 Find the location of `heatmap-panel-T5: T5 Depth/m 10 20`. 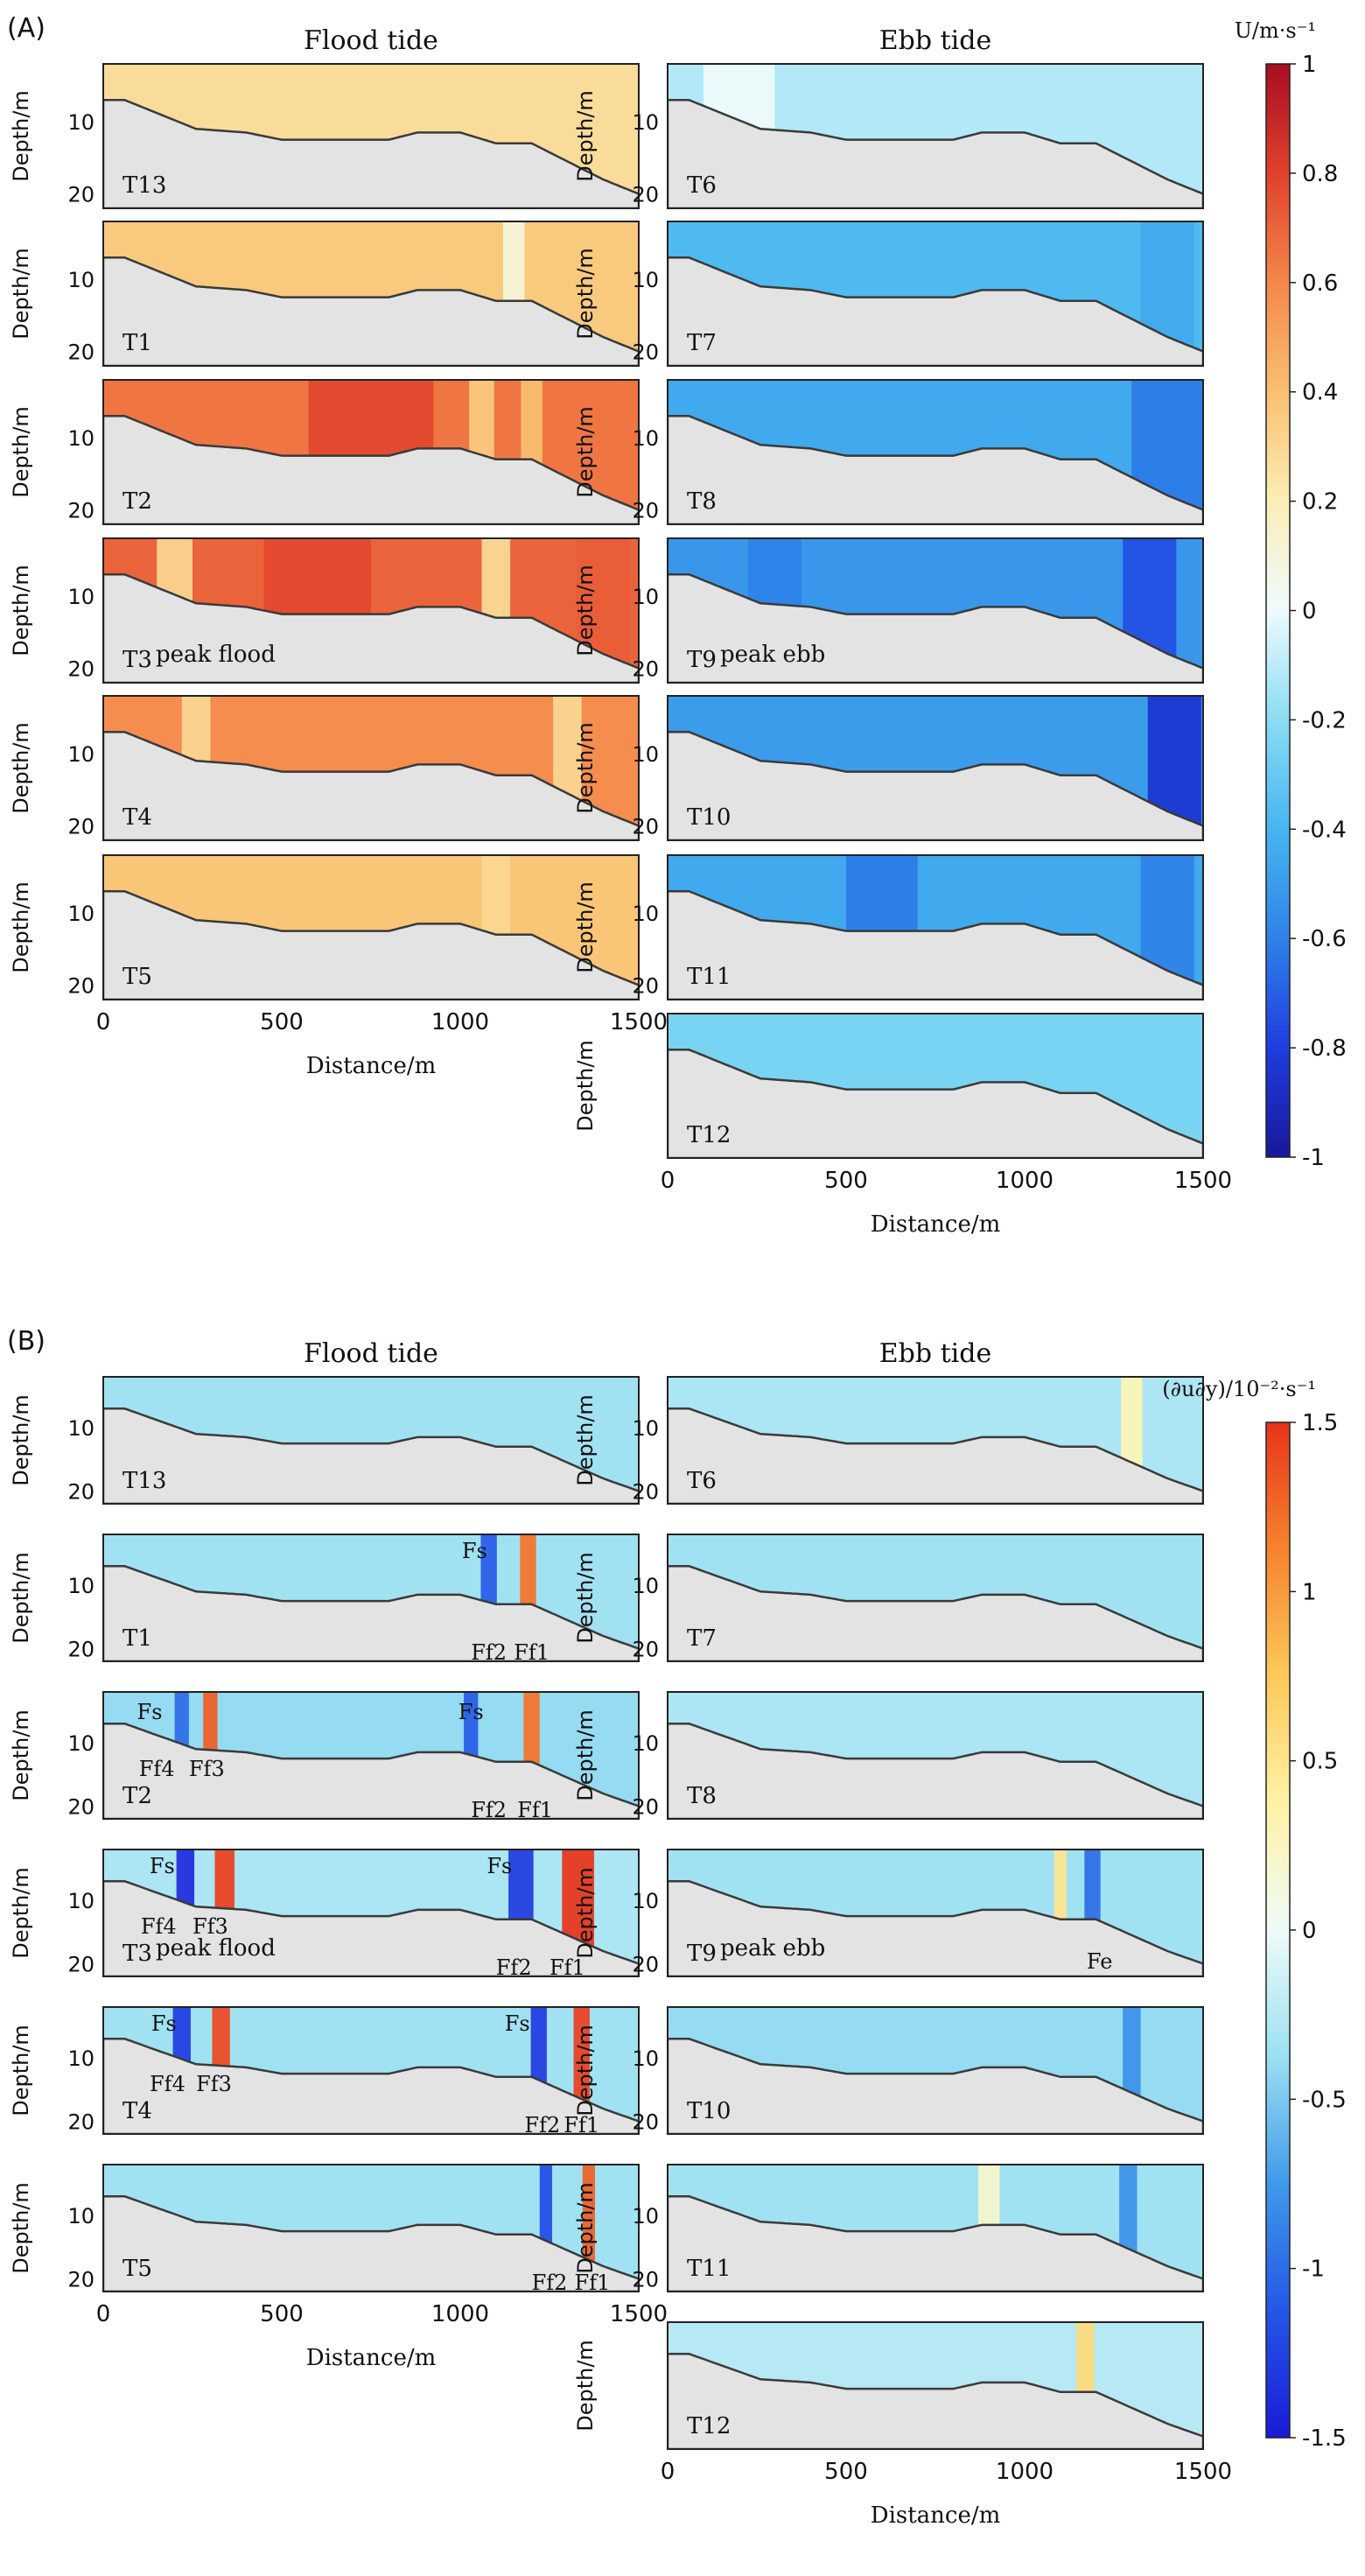

heatmap-panel-T5: T5 Depth/m 10 20 is located at coordinates (324, 927).